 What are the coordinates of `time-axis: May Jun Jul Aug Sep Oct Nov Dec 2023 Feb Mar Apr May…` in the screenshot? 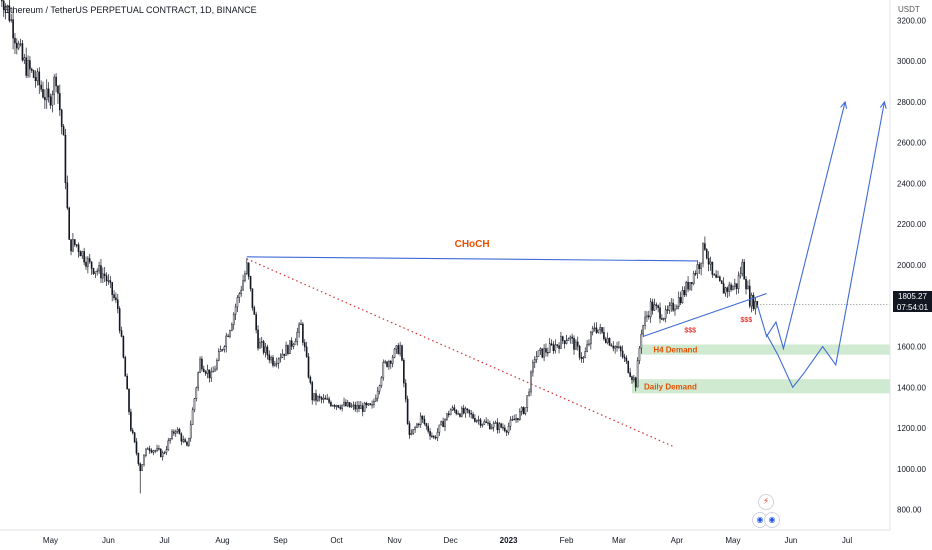 It's located at (445, 537).